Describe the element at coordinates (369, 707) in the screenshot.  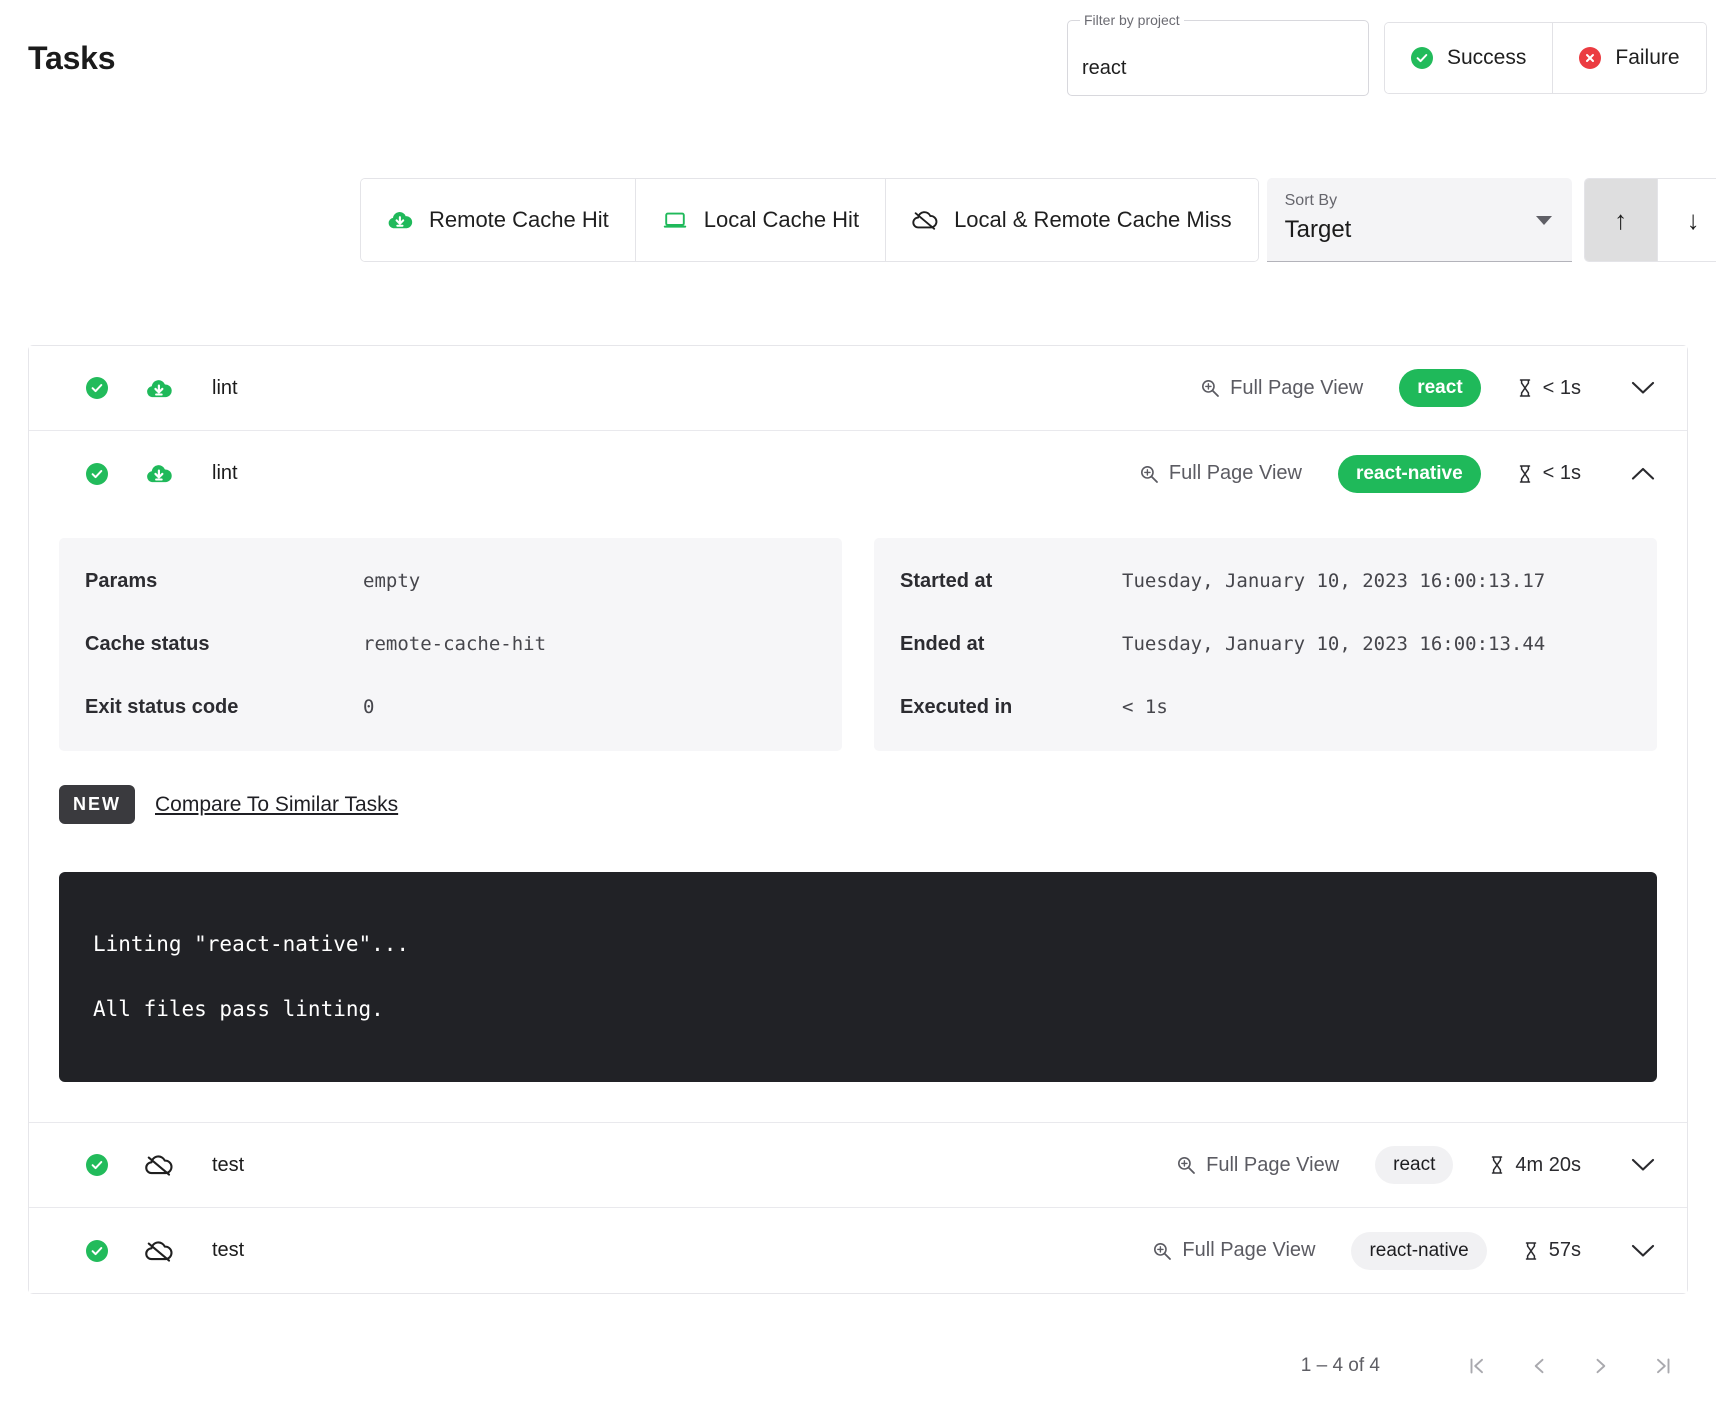
I see `detail-exit-status-value: 0` at that location.